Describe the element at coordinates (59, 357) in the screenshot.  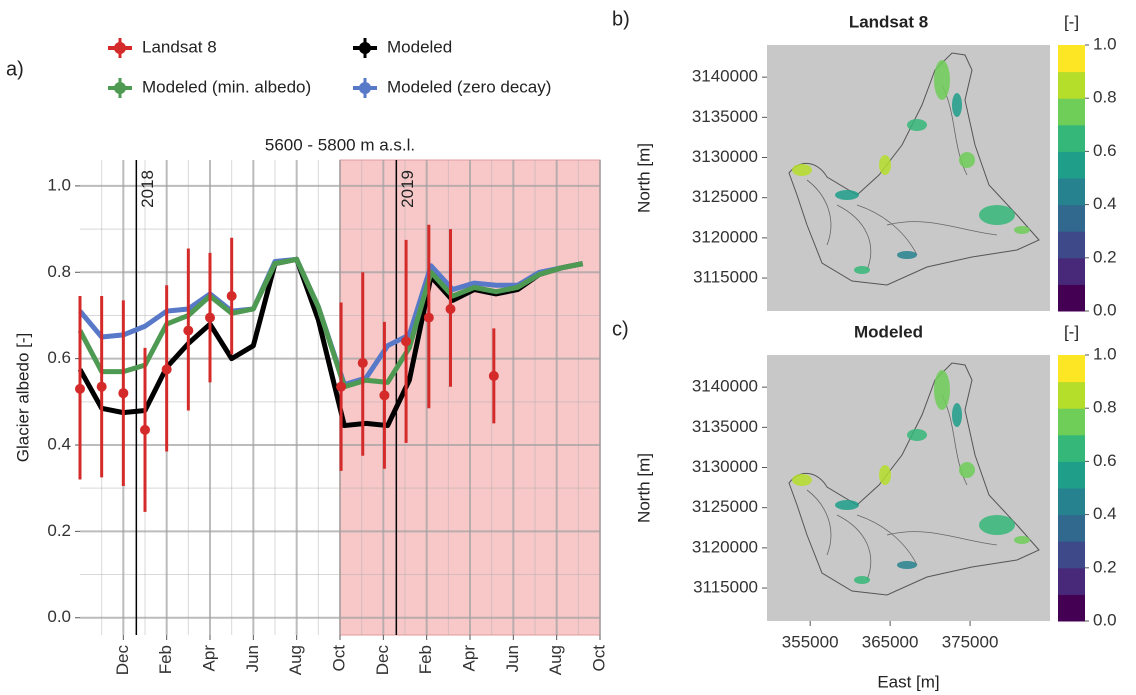
I see `y-tick-label: 0.6` at that location.